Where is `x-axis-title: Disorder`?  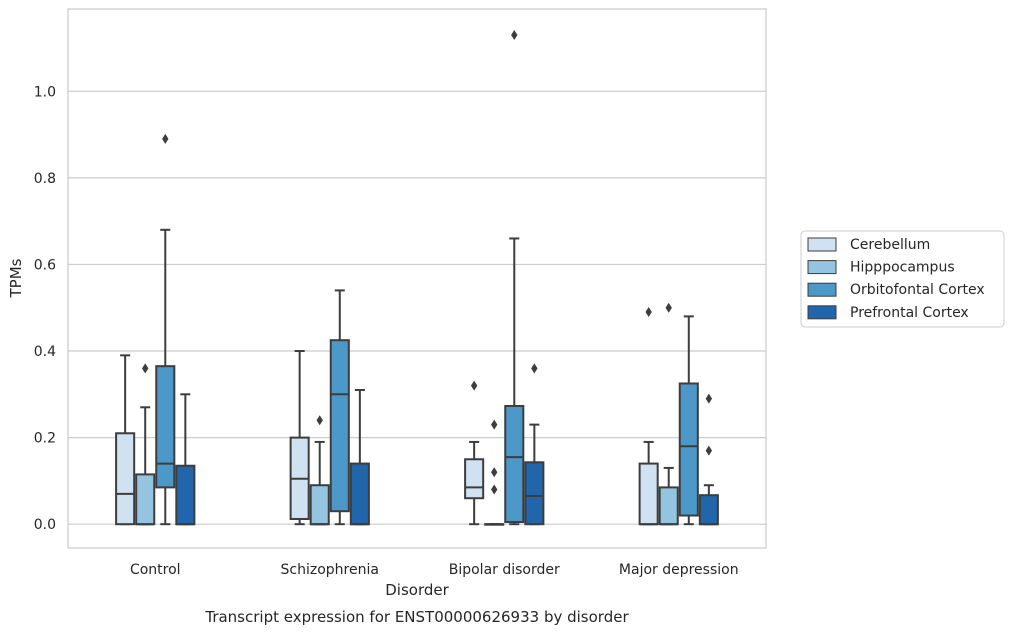 x-axis-title: Disorder is located at coordinates (417, 590).